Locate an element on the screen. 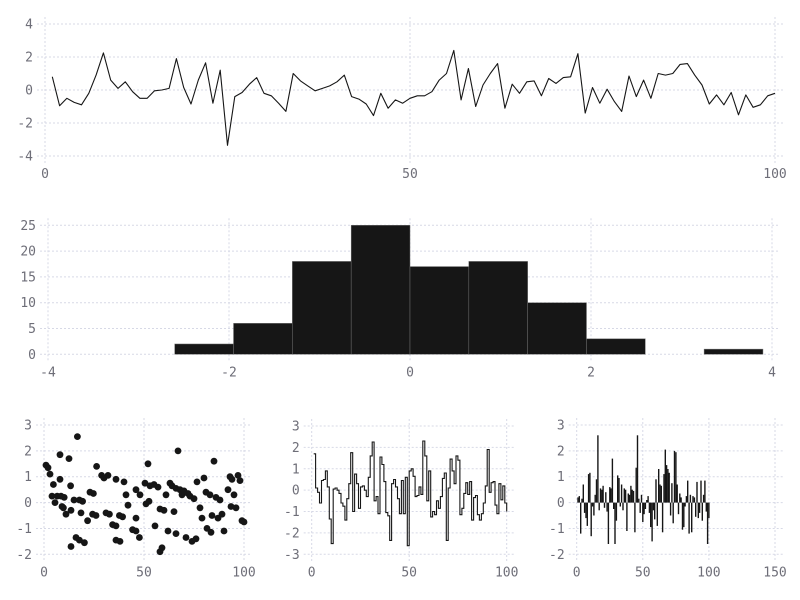 The height and width of the screenshot is (600, 800). grid-layer is located at coordinates (144, 490).